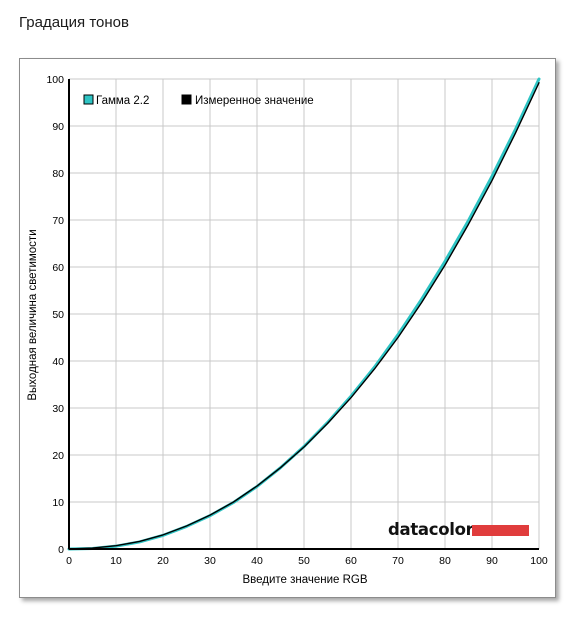  I want to click on y-tick-label-3: 30, so click(58, 409).